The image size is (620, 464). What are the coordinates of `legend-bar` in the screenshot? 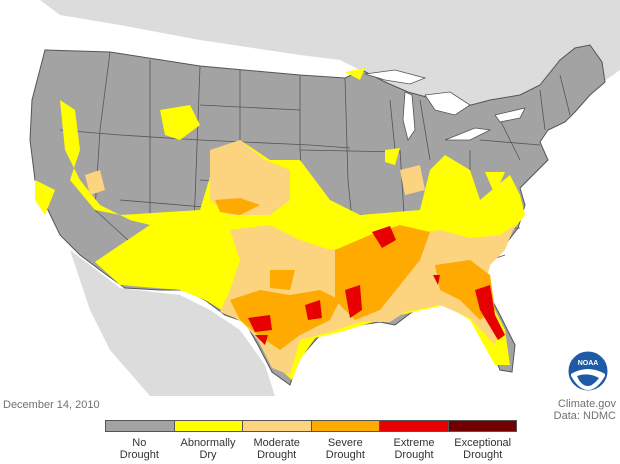 It's located at (311, 426).